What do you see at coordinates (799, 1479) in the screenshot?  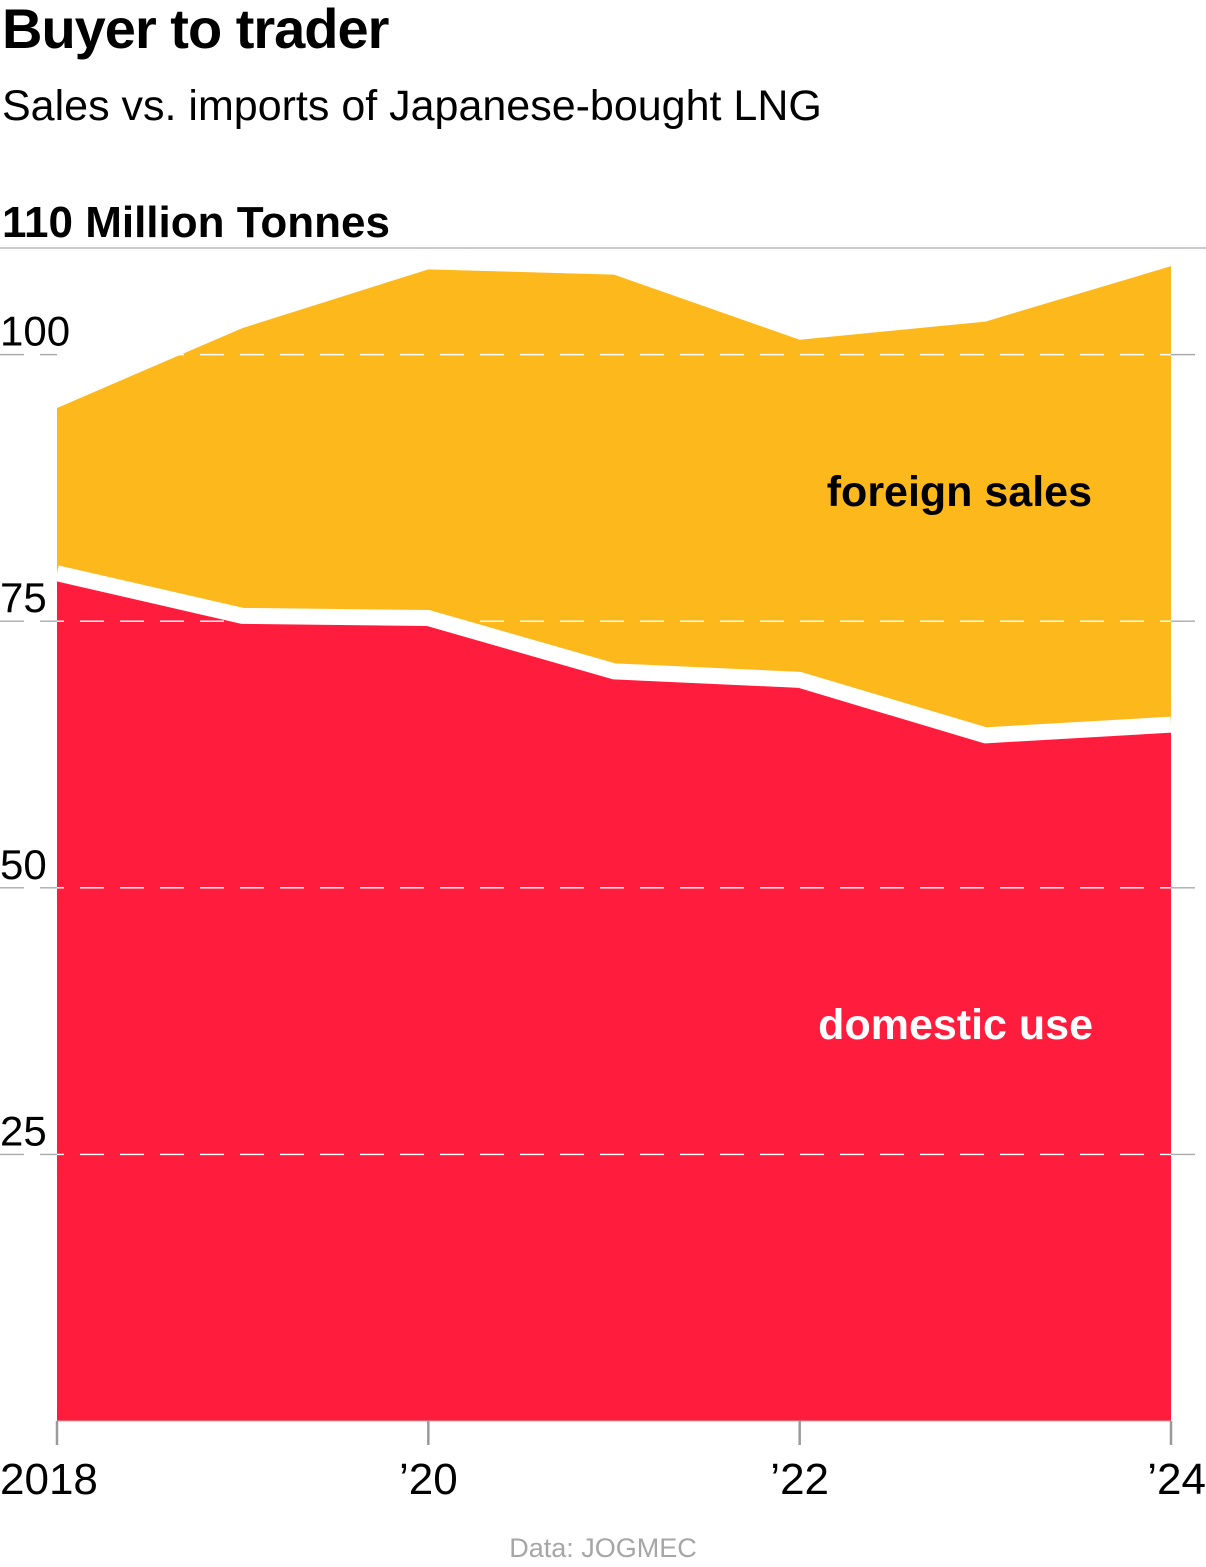 I see `x-tick-label: ’22` at bounding box center [799, 1479].